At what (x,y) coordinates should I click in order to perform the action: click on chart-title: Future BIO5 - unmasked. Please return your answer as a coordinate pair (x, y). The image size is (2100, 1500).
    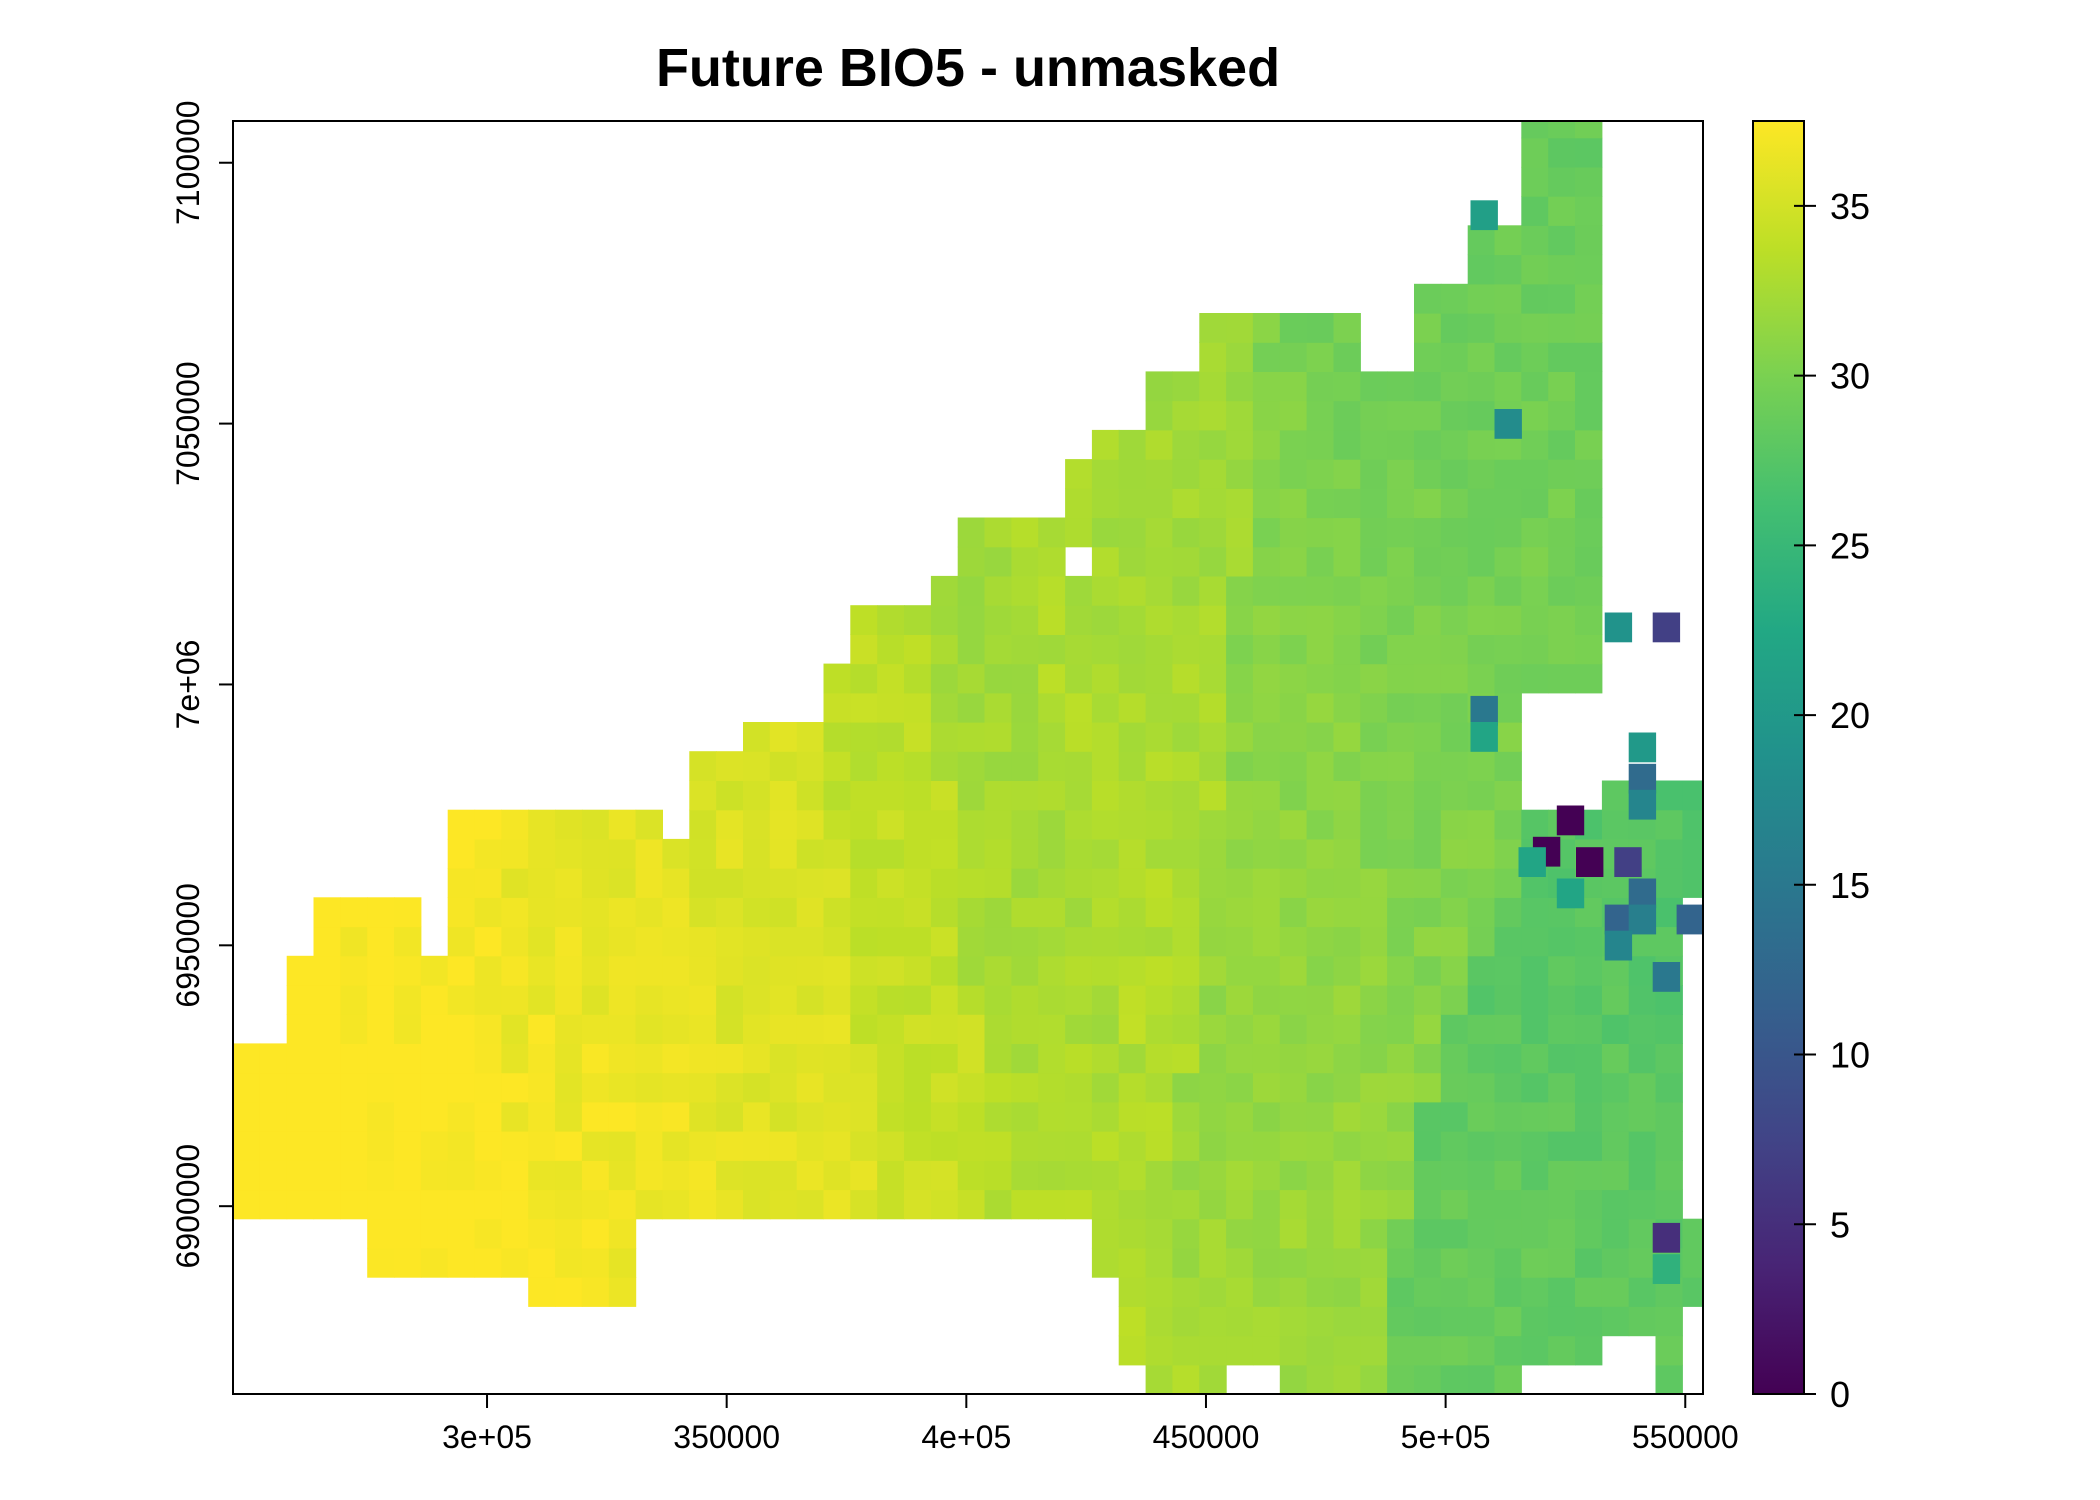
    Looking at the image, I should click on (968, 68).